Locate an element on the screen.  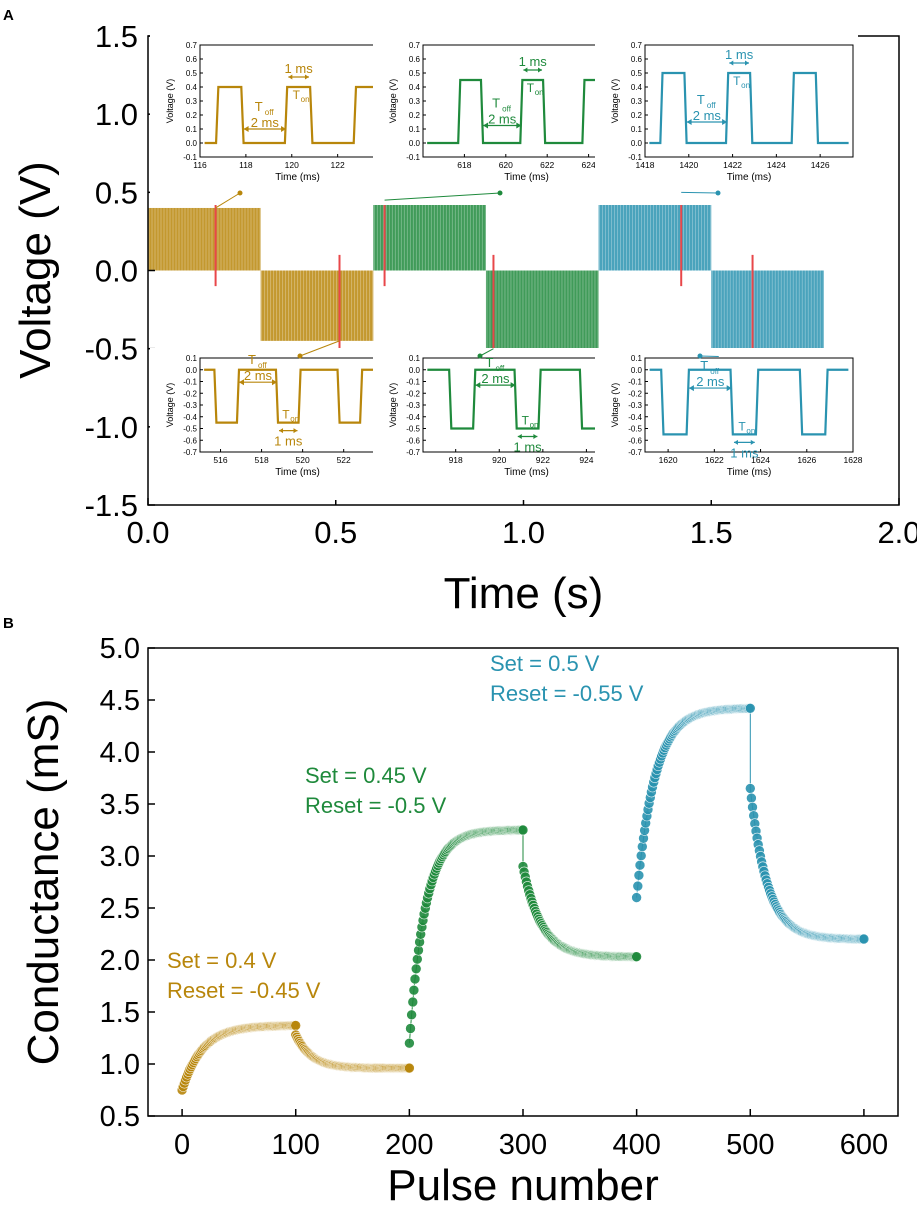
inset-y-tick-label: 0.1 is located at coordinates (637, 129).